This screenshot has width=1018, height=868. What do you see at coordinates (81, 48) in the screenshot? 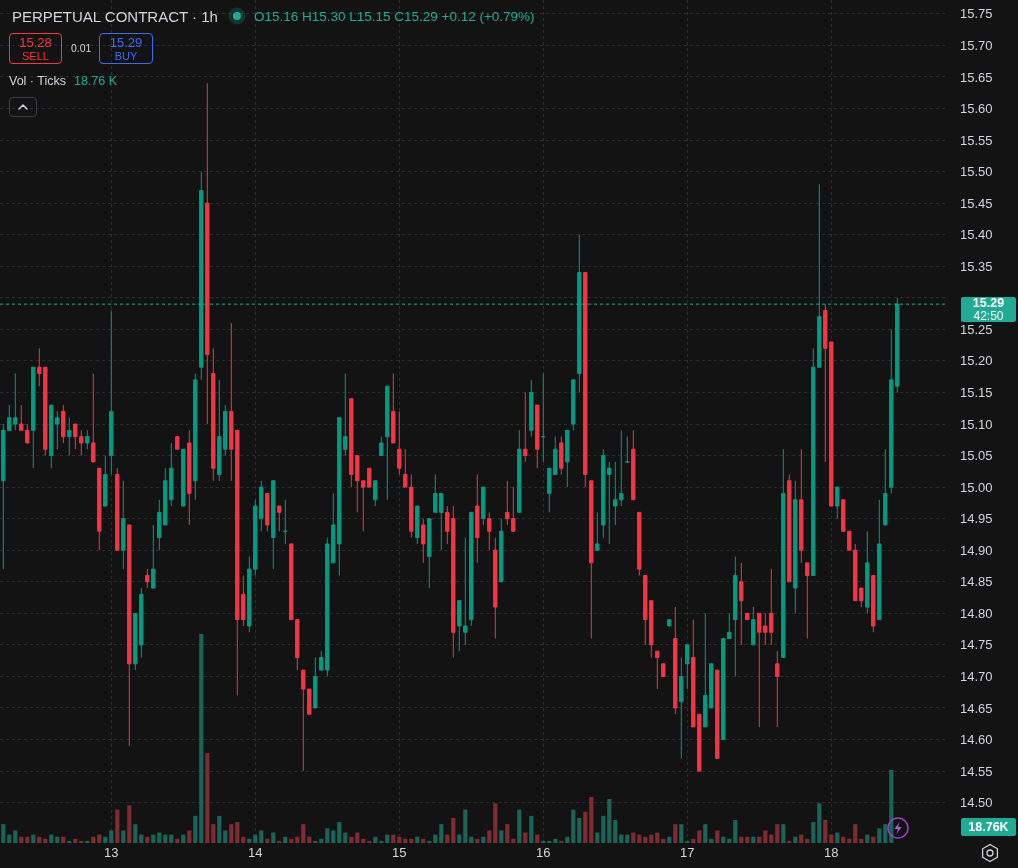
I see `annotation: 0.01` at bounding box center [81, 48].